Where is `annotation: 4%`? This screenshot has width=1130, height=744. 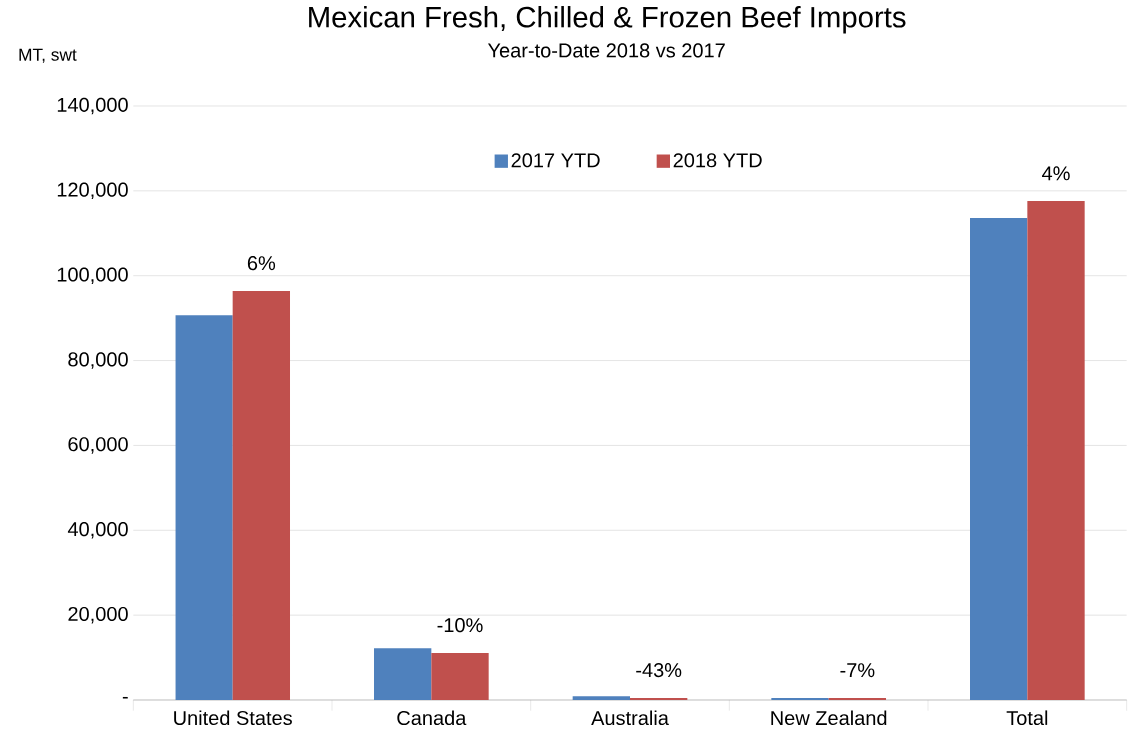 annotation: 4% is located at coordinates (1056, 173).